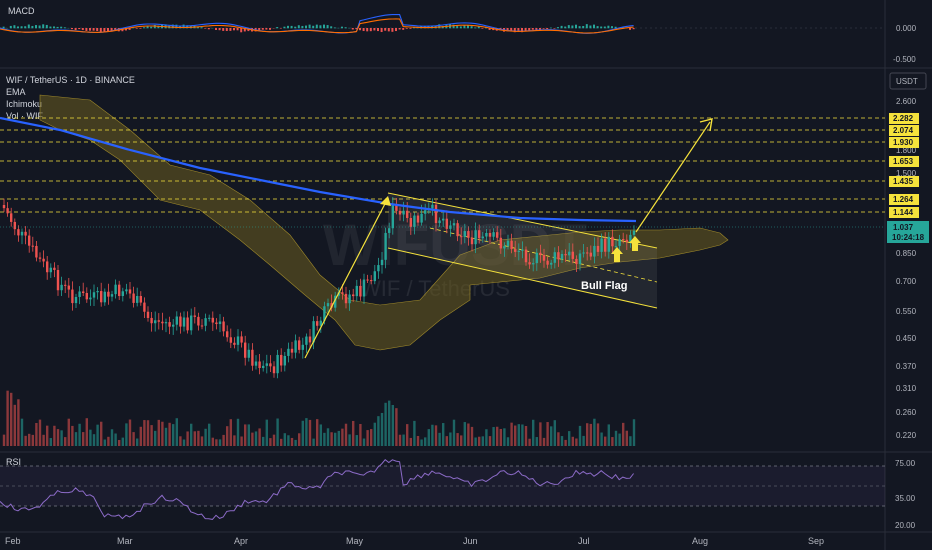  I want to click on volume-bars, so click(319, 418).